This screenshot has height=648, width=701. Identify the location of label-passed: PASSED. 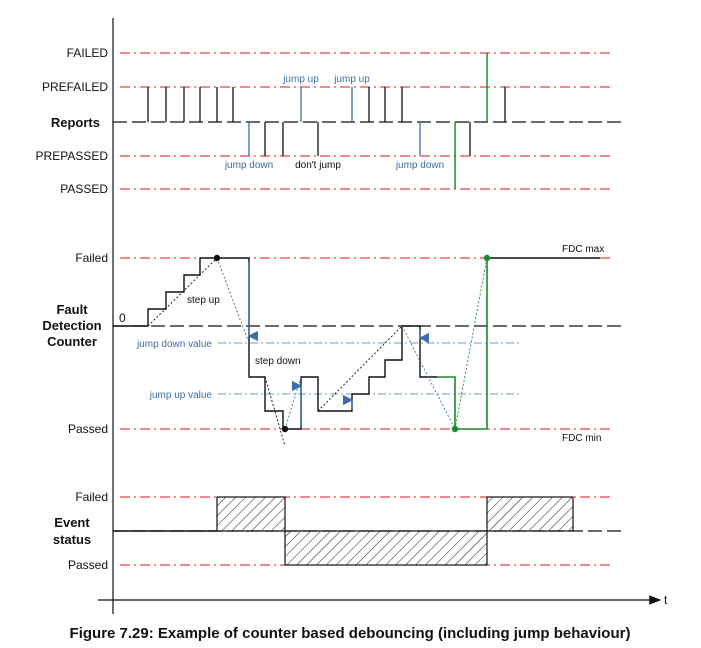
(84, 189).